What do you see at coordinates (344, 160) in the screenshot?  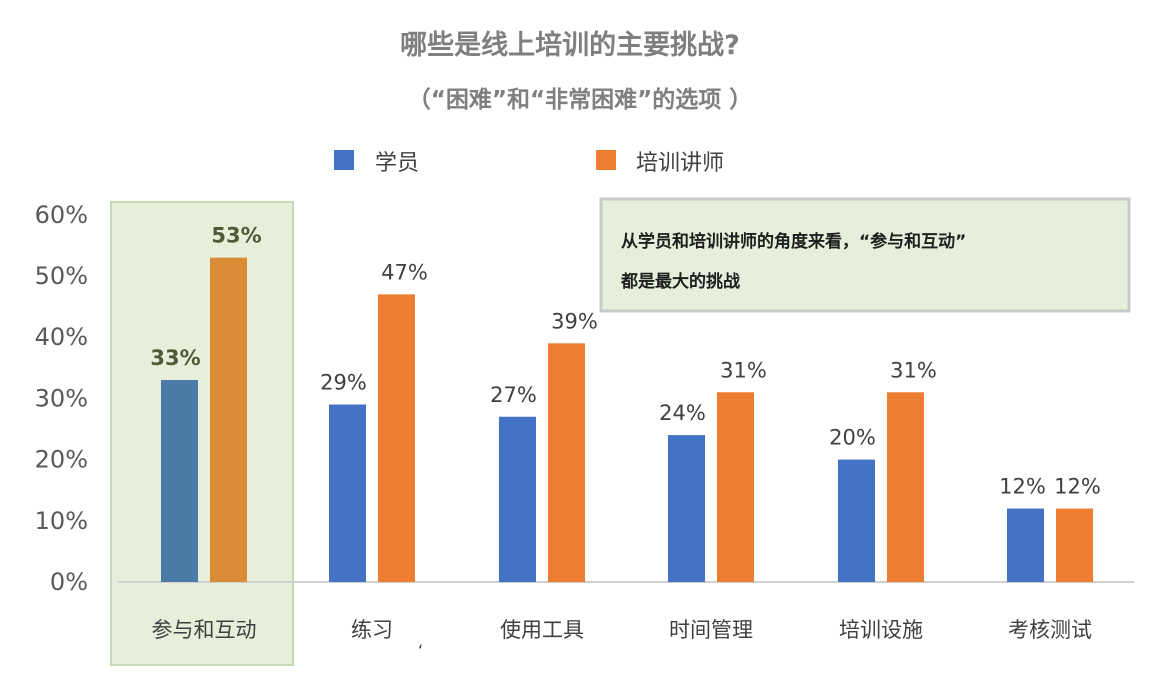 I see `legend-swatch-students` at bounding box center [344, 160].